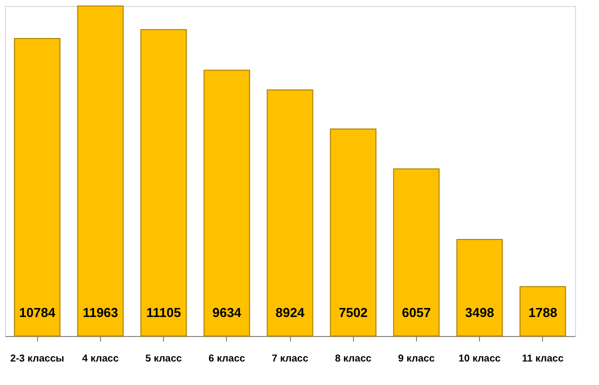  I want to click on x-tick-label: 5 класс, so click(163, 359).